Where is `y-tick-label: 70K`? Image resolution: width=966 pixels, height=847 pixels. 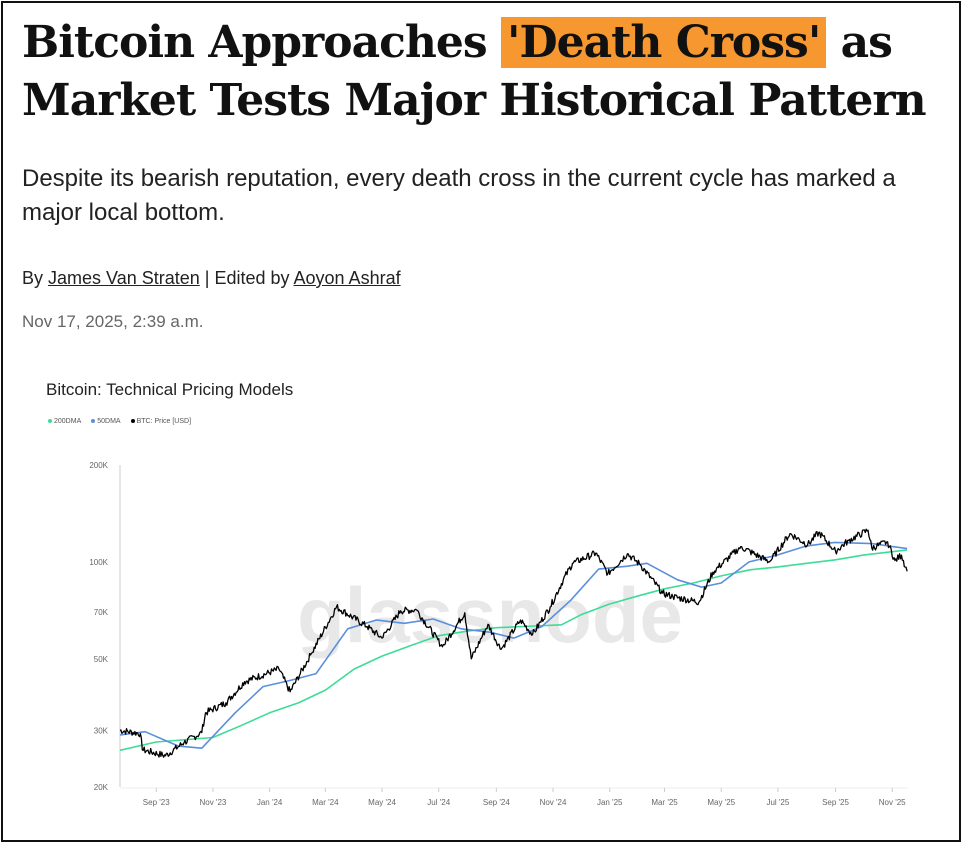
y-tick-label: 70K is located at coordinates (101, 612).